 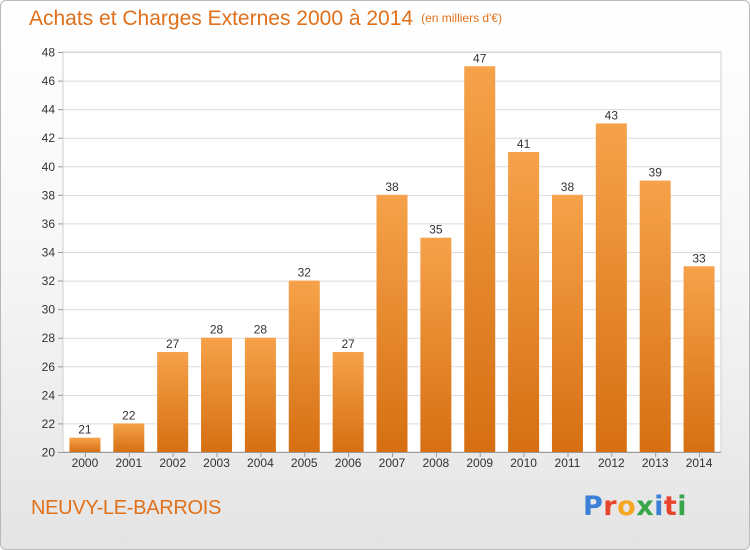 I want to click on x-tick-label: 2007, so click(x=392, y=463).